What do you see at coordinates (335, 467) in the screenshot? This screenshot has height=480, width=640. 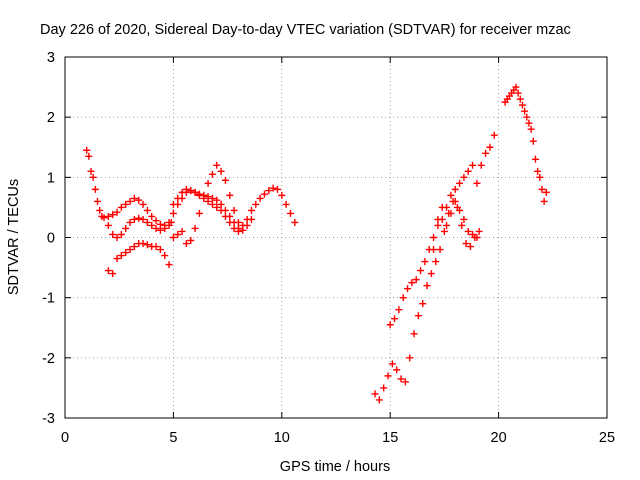 I see `x-axis-label: GPS time / hours` at bounding box center [335, 467].